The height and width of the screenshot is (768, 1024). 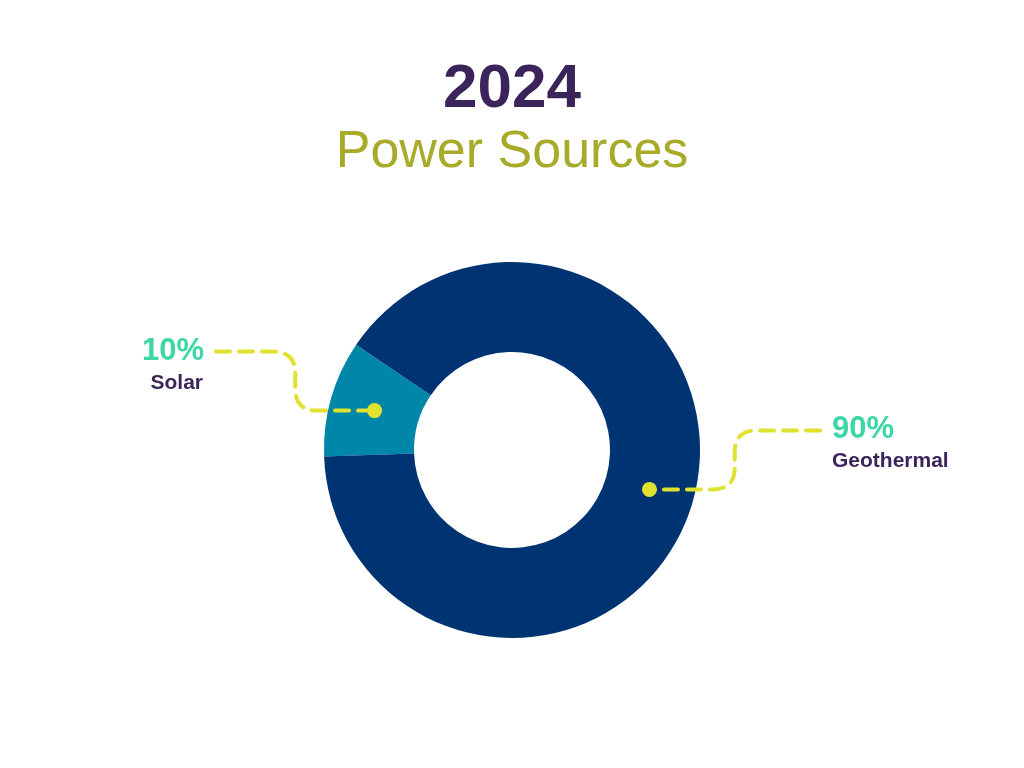 What do you see at coordinates (512, 85) in the screenshot?
I see `chart-title: 2024` at bounding box center [512, 85].